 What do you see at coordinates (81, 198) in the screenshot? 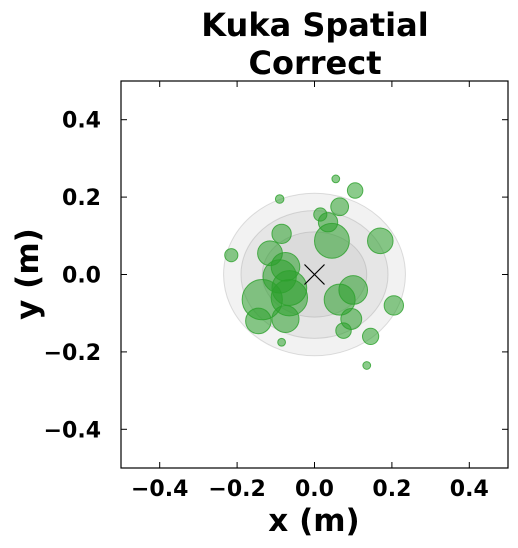
I see `y-tick-label: 0.2` at bounding box center [81, 198].